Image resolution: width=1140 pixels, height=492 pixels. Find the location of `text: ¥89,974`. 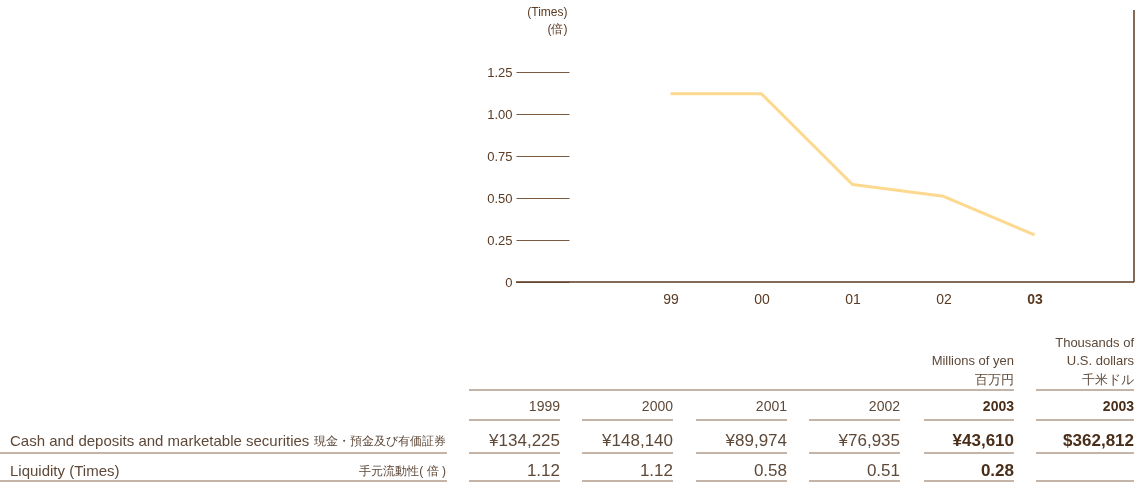

text: ¥89,974 is located at coordinates (755, 440).